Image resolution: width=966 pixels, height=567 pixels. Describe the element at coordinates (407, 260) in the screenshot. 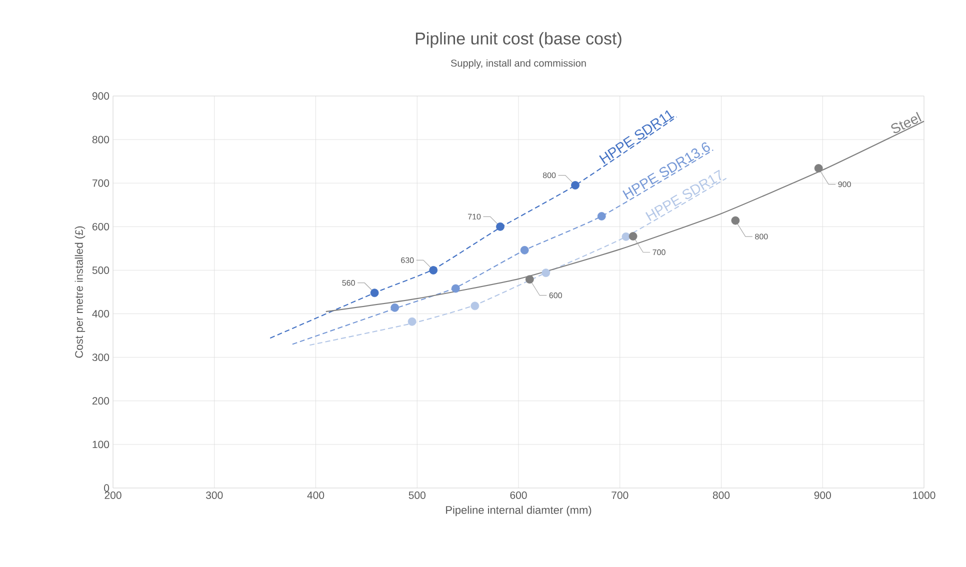

I see `annotation: 630` at that location.